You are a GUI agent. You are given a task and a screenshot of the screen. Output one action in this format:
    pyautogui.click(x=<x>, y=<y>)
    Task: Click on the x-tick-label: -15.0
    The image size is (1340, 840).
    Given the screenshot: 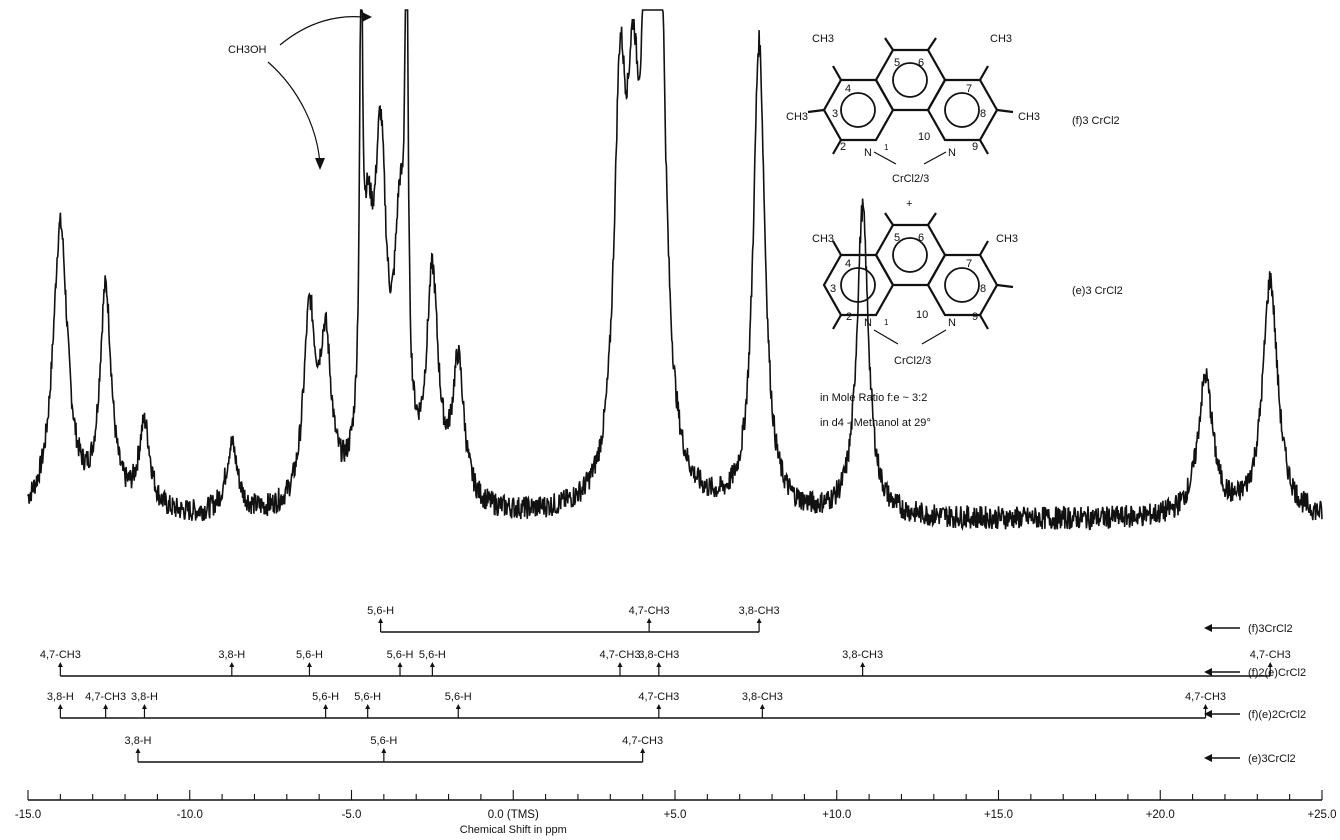 What is the action you would take?
    pyautogui.click(x=28, y=815)
    